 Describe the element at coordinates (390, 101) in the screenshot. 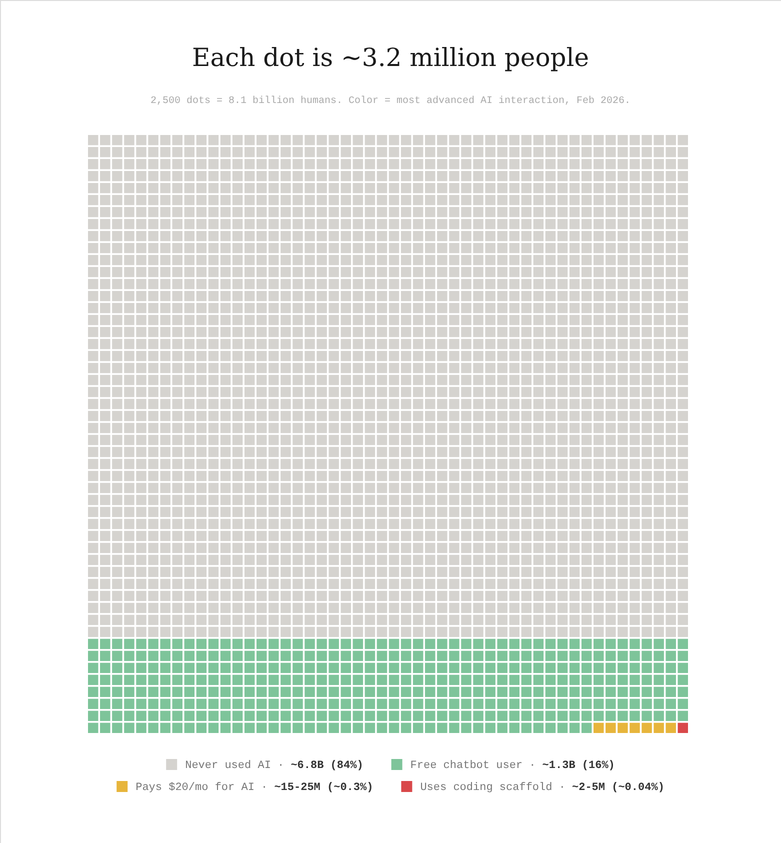

I see `text: 2,500 dots = 8.1 billion humans. Color = most advanced AI interaction, Feb 2026.` at that location.